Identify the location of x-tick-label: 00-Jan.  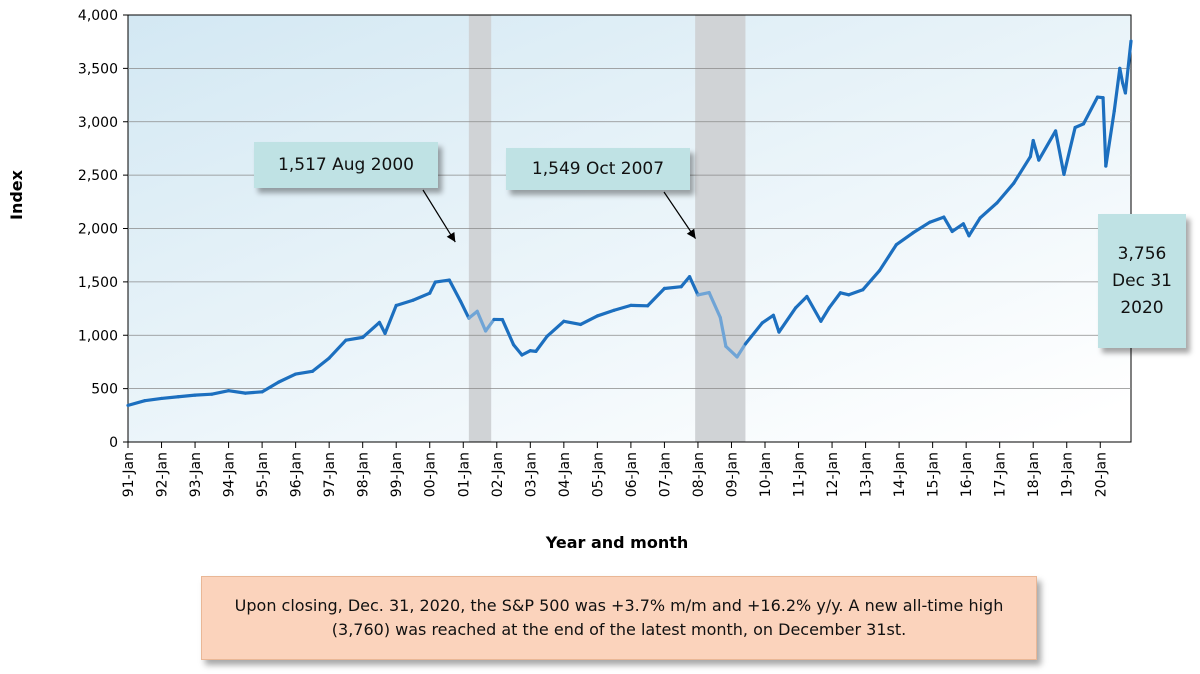
(431, 474).